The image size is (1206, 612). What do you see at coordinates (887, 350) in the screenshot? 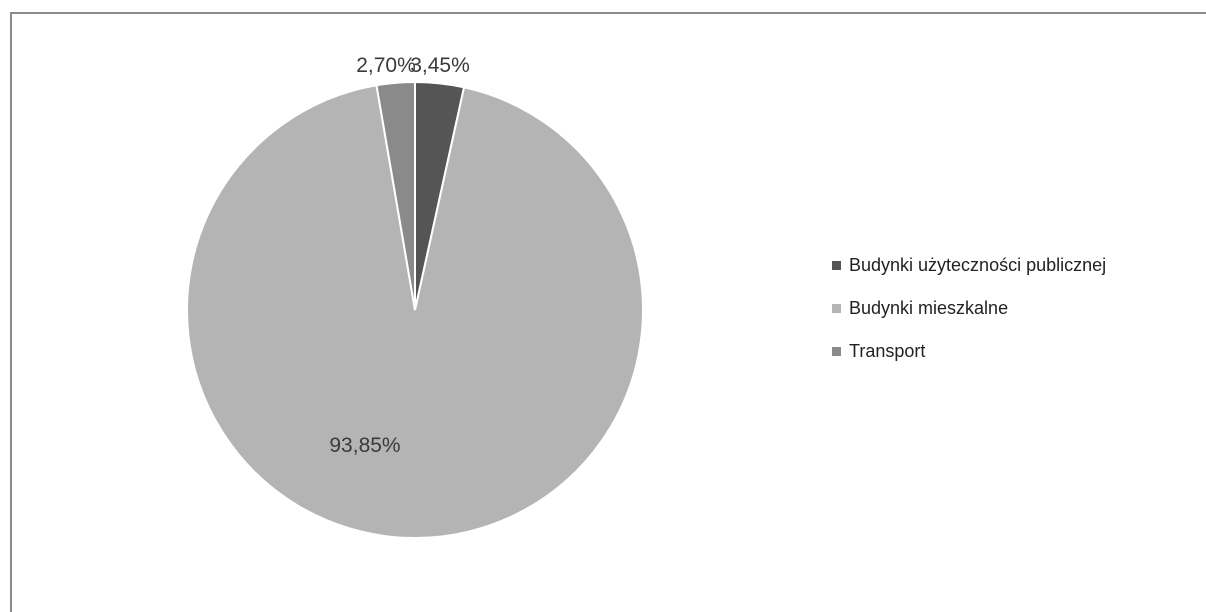
I see `legend-label-transport: Transport` at bounding box center [887, 350].